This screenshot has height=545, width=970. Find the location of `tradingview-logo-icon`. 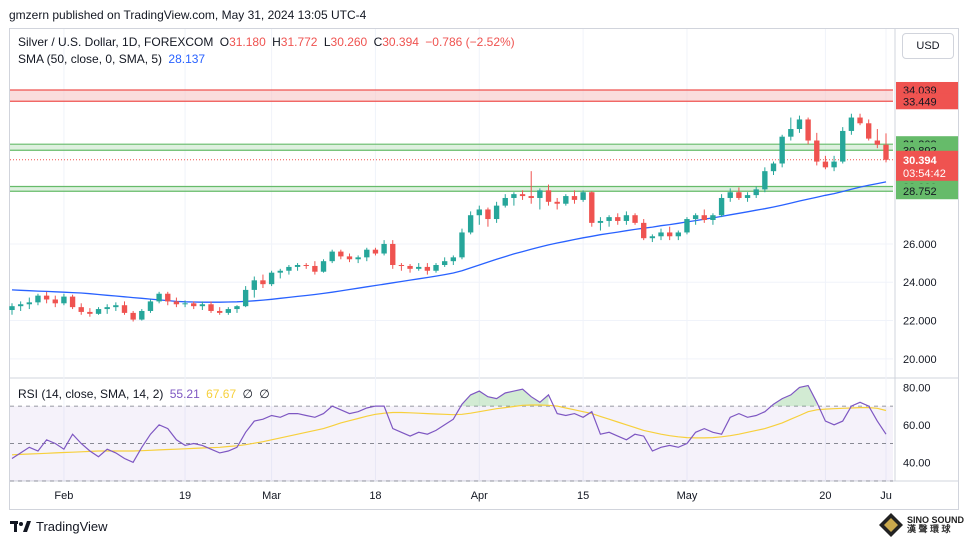

tradingview-logo-icon is located at coordinates (20, 526).